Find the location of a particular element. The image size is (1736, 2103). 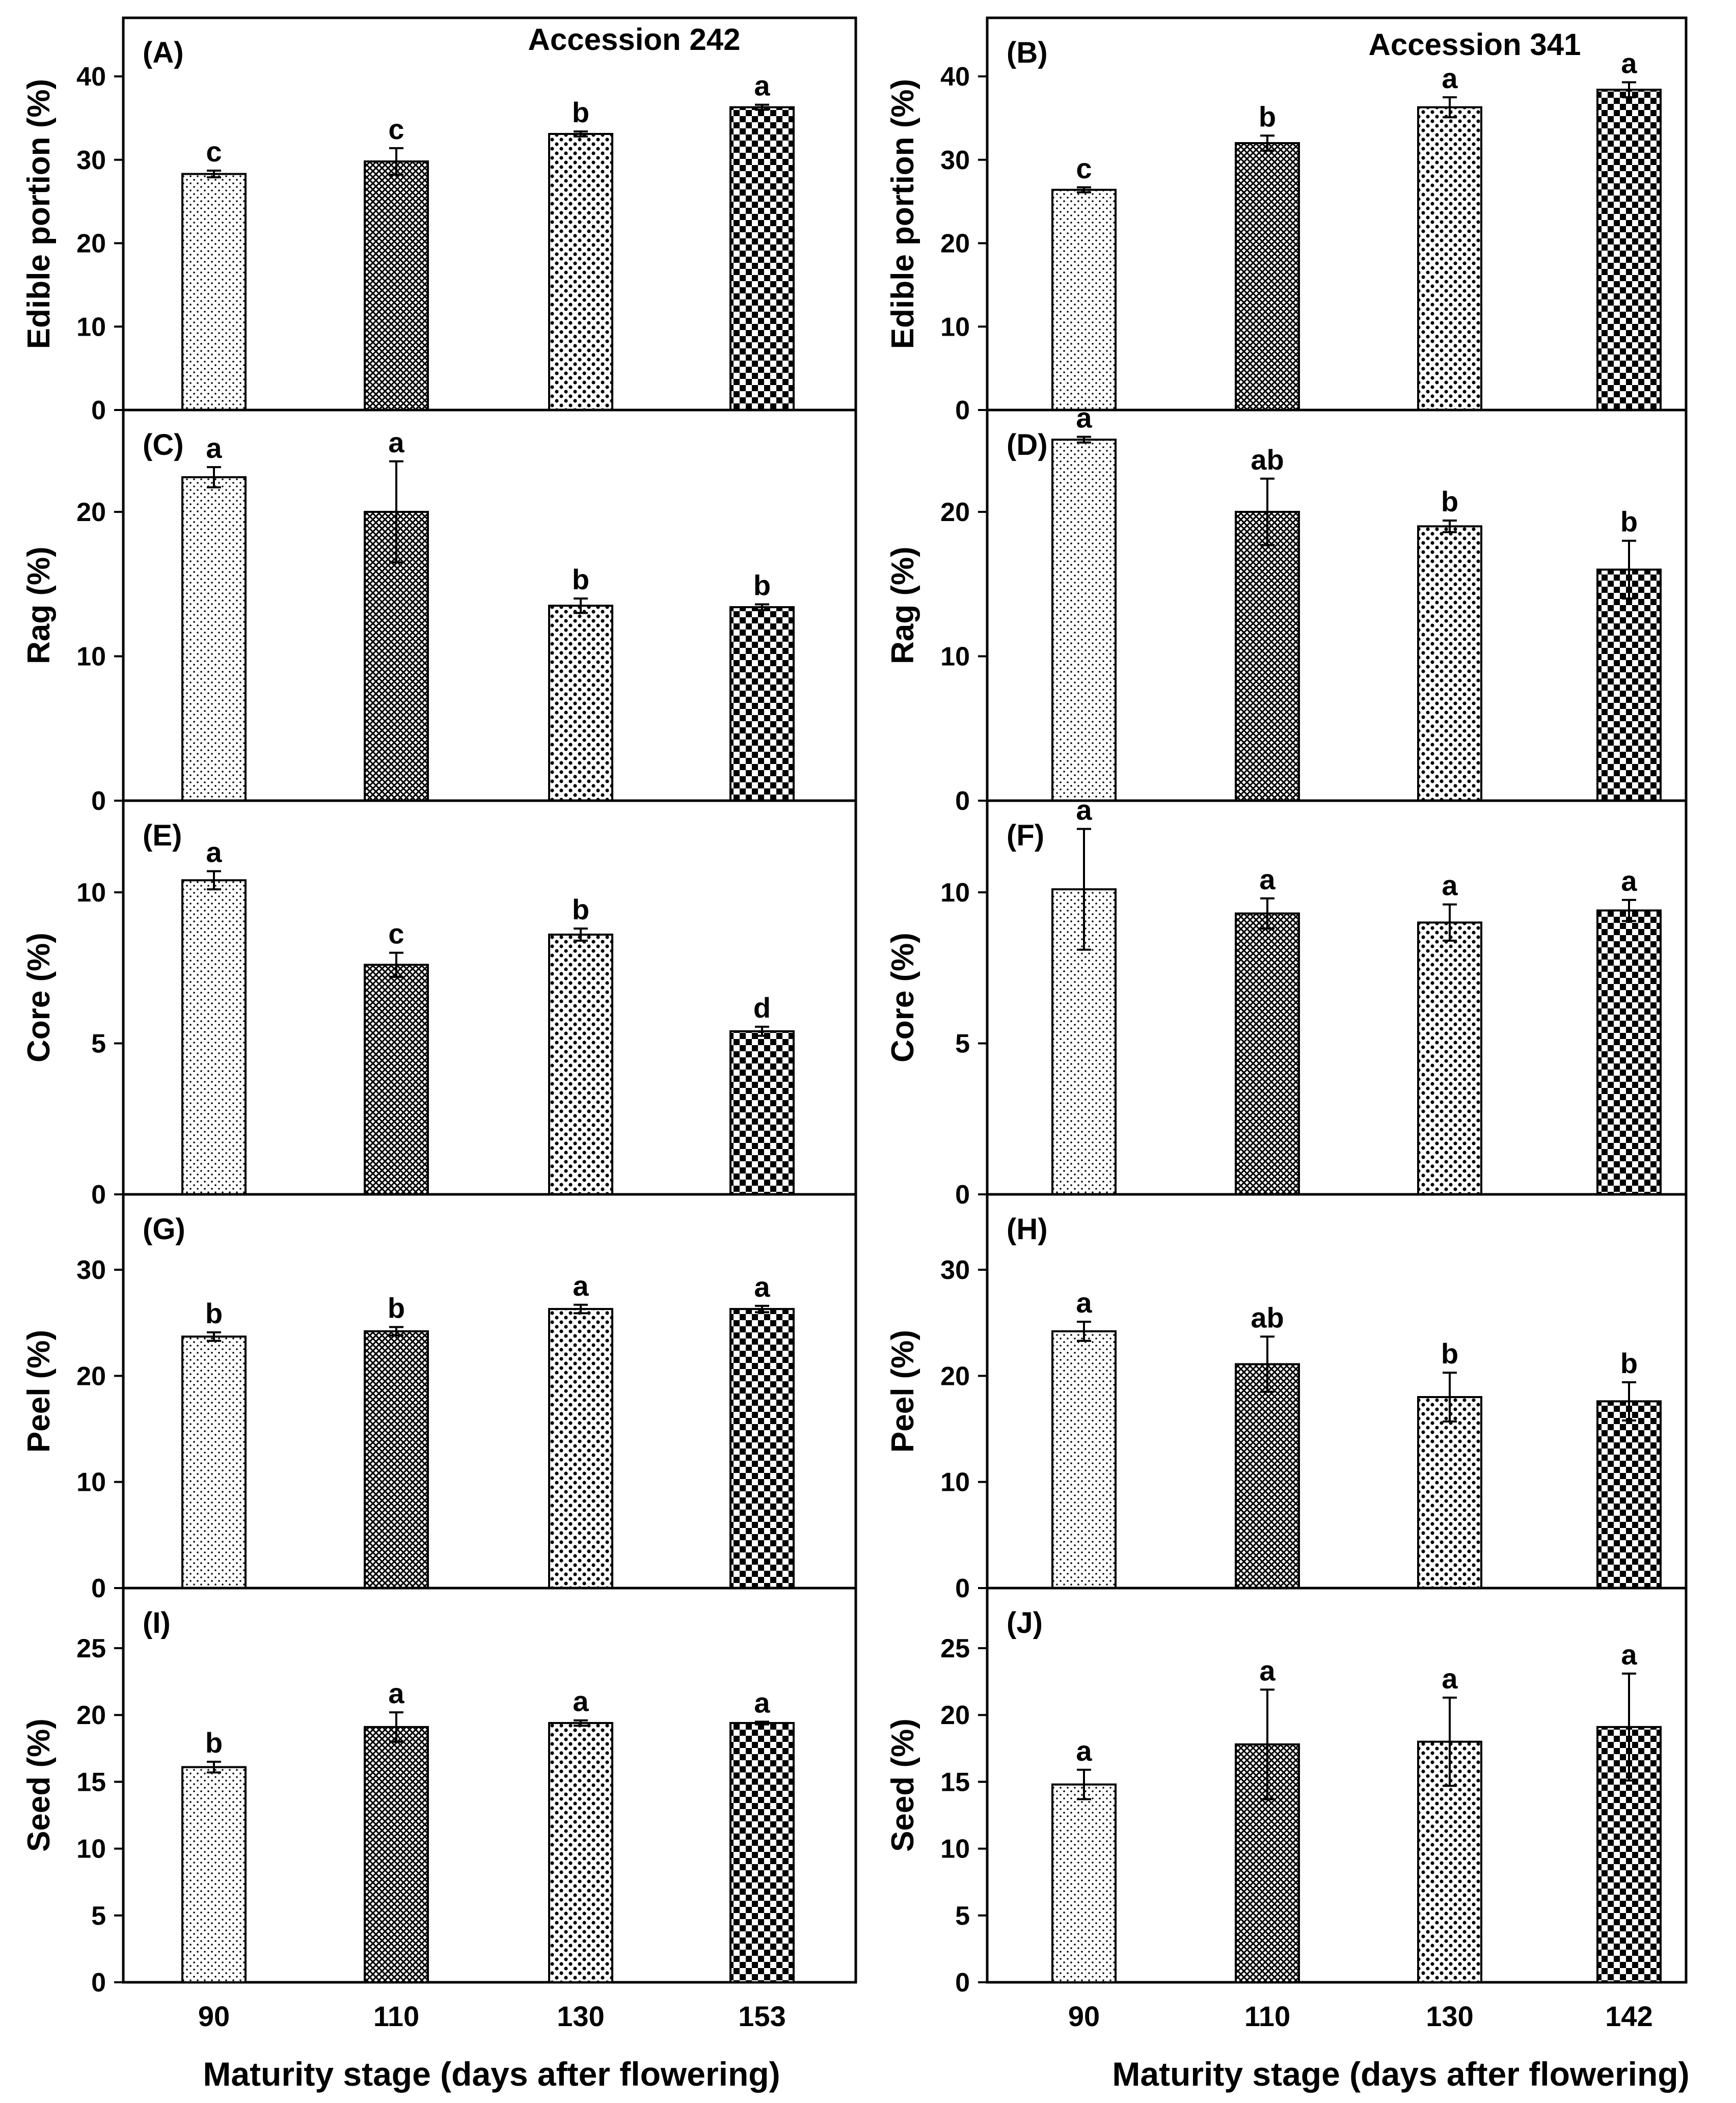

y-tick-label-i-5: 5 is located at coordinates (98, 1916).